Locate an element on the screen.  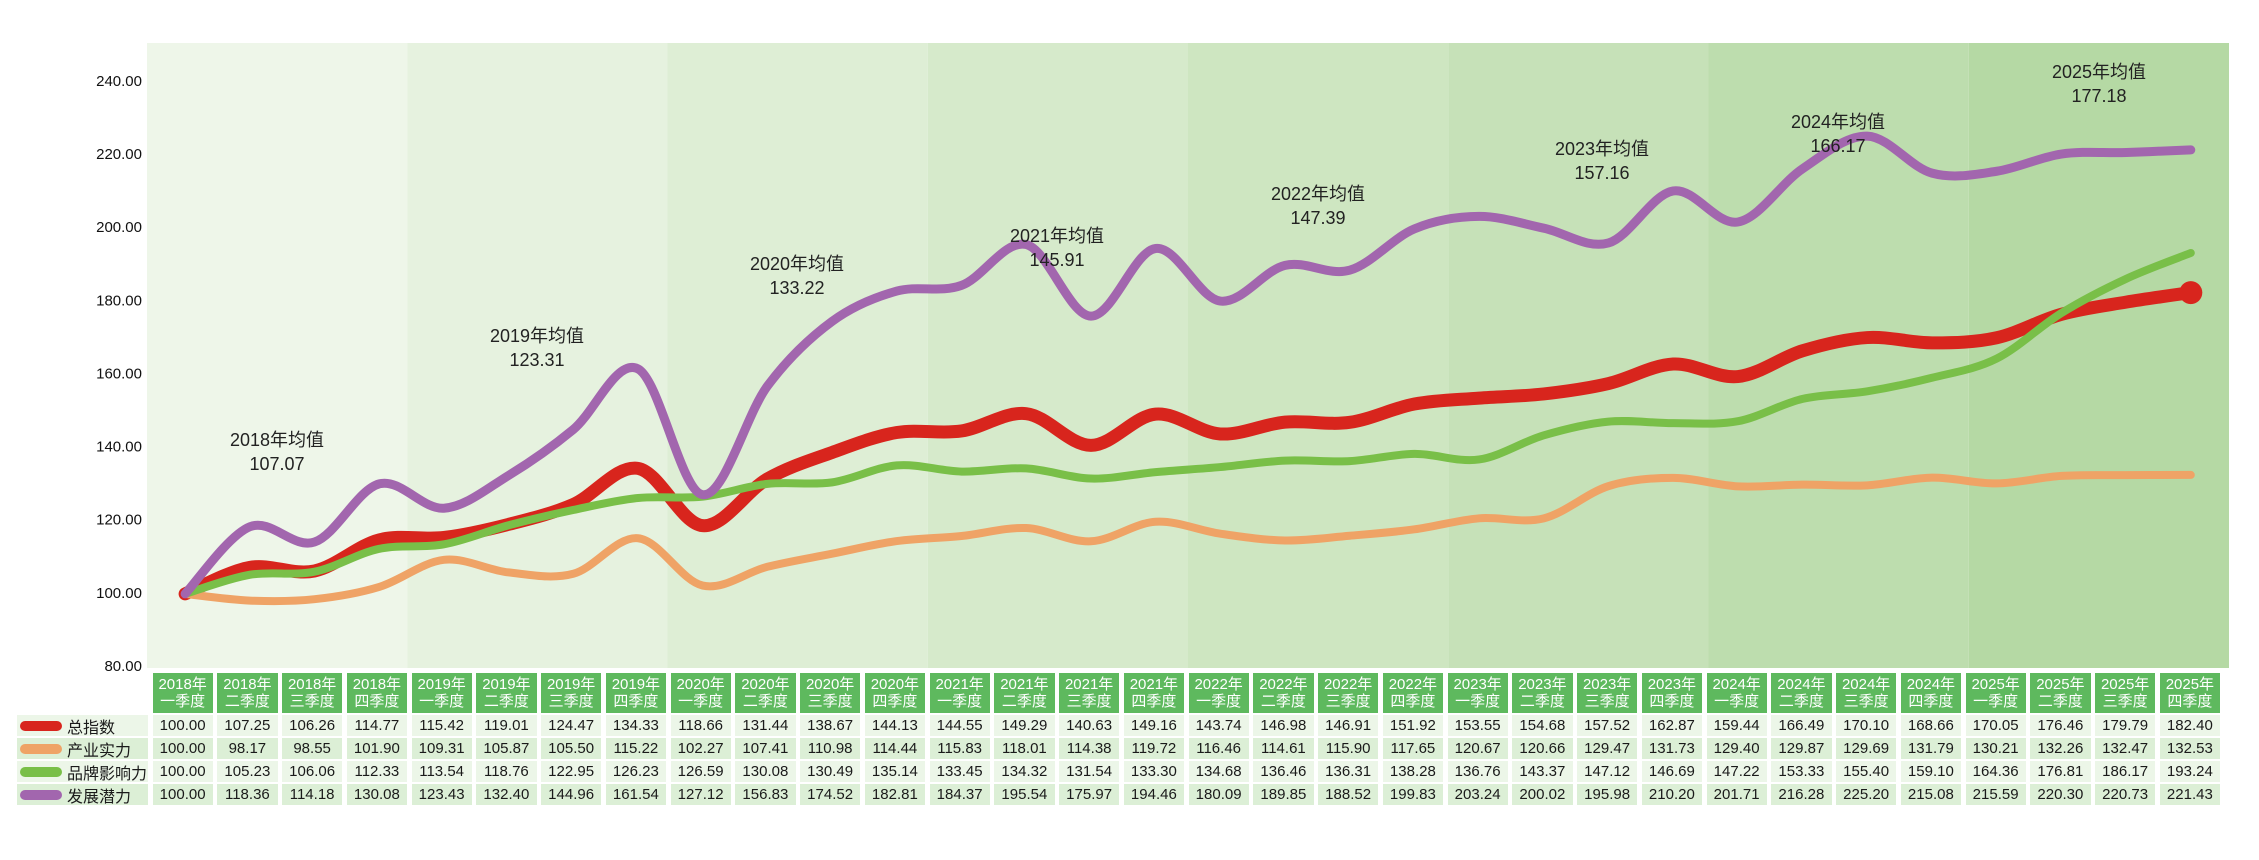
table-value-cell: 107.25 is located at coordinates (247, 725).